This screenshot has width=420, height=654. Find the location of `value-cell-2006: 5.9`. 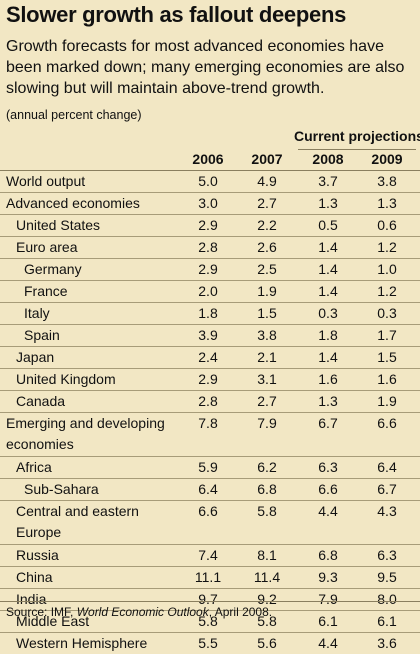

value-cell-2006: 5.9 is located at coordinates (208, 467).